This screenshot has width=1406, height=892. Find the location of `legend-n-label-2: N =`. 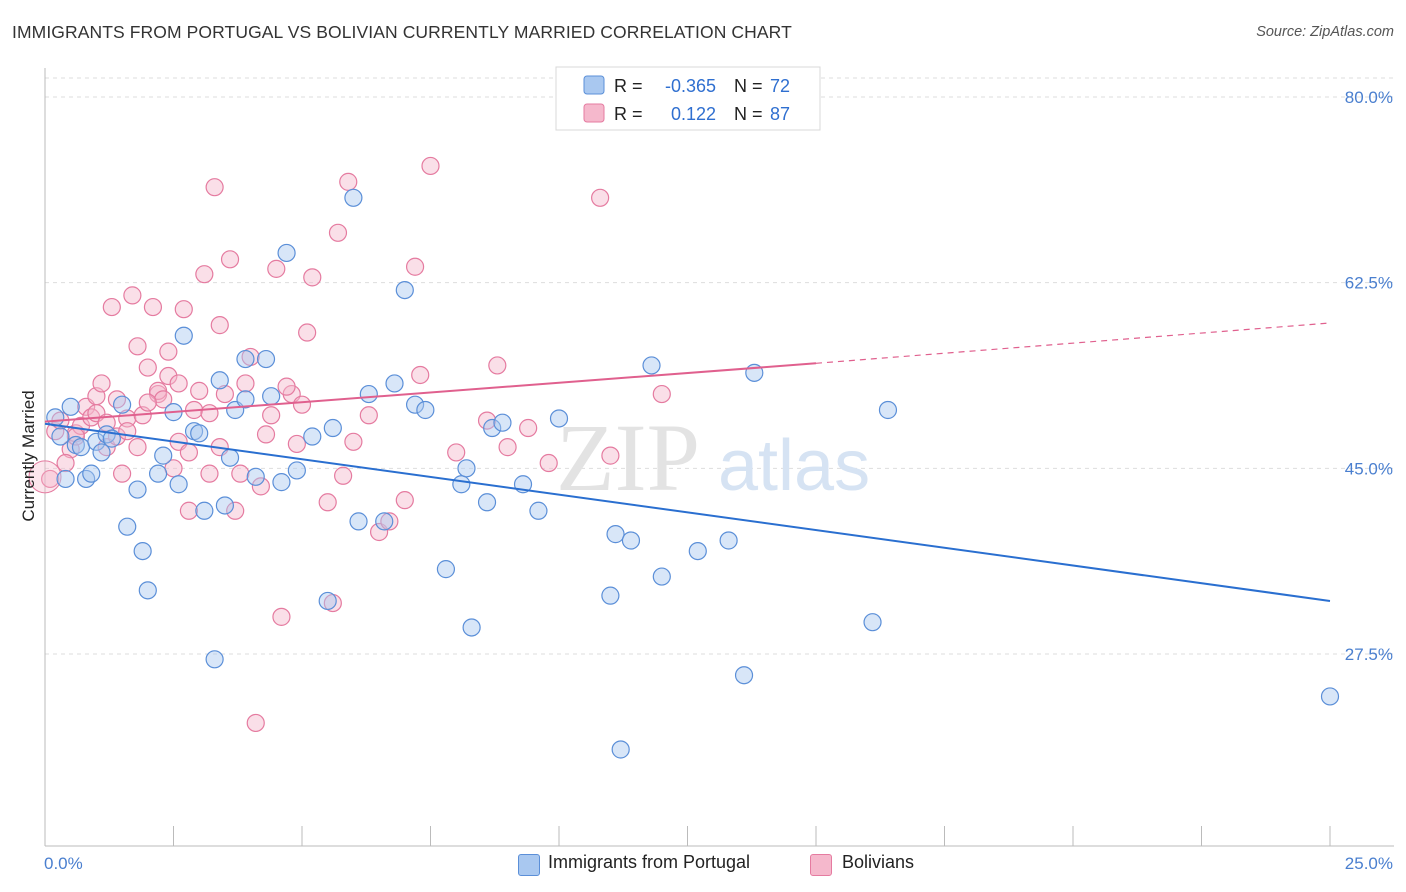

legend-n-label-2: N = is located at coordinates (748, 114).